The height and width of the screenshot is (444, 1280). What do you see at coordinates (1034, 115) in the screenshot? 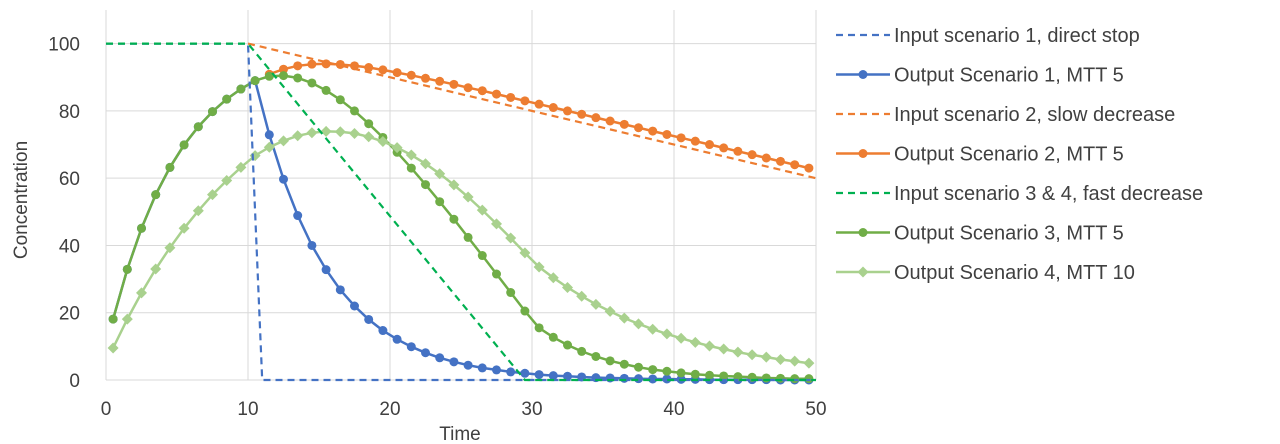
I see `legend-label: Input scenario 2, slow decrease` at bounding box center [1034, 115].